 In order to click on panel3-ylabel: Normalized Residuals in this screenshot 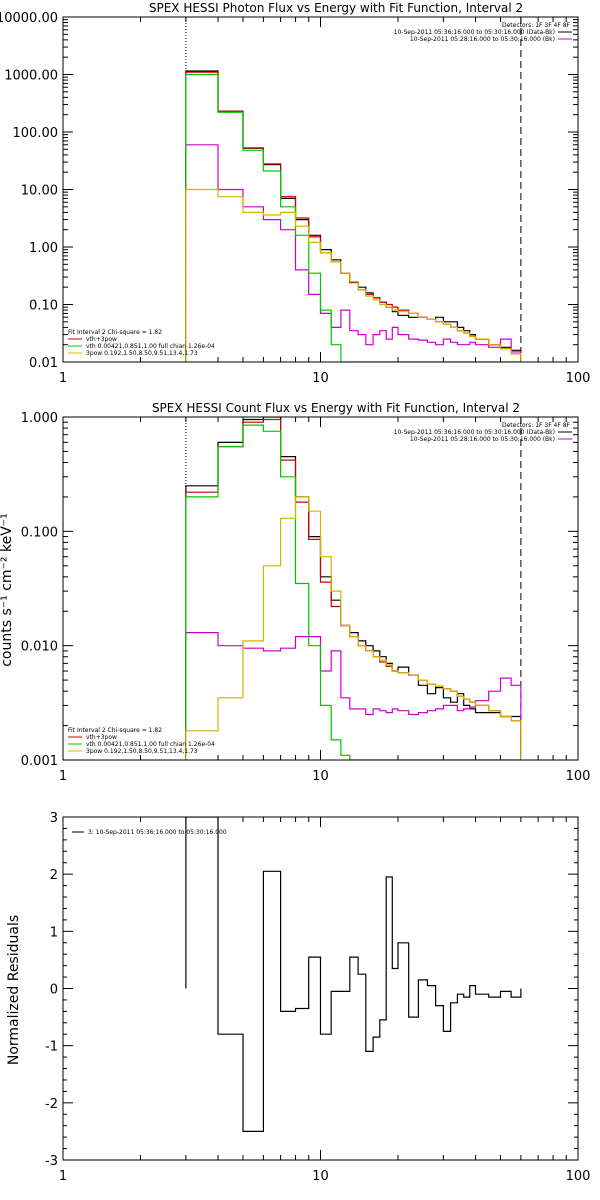, I will do `click(14, 990)`.